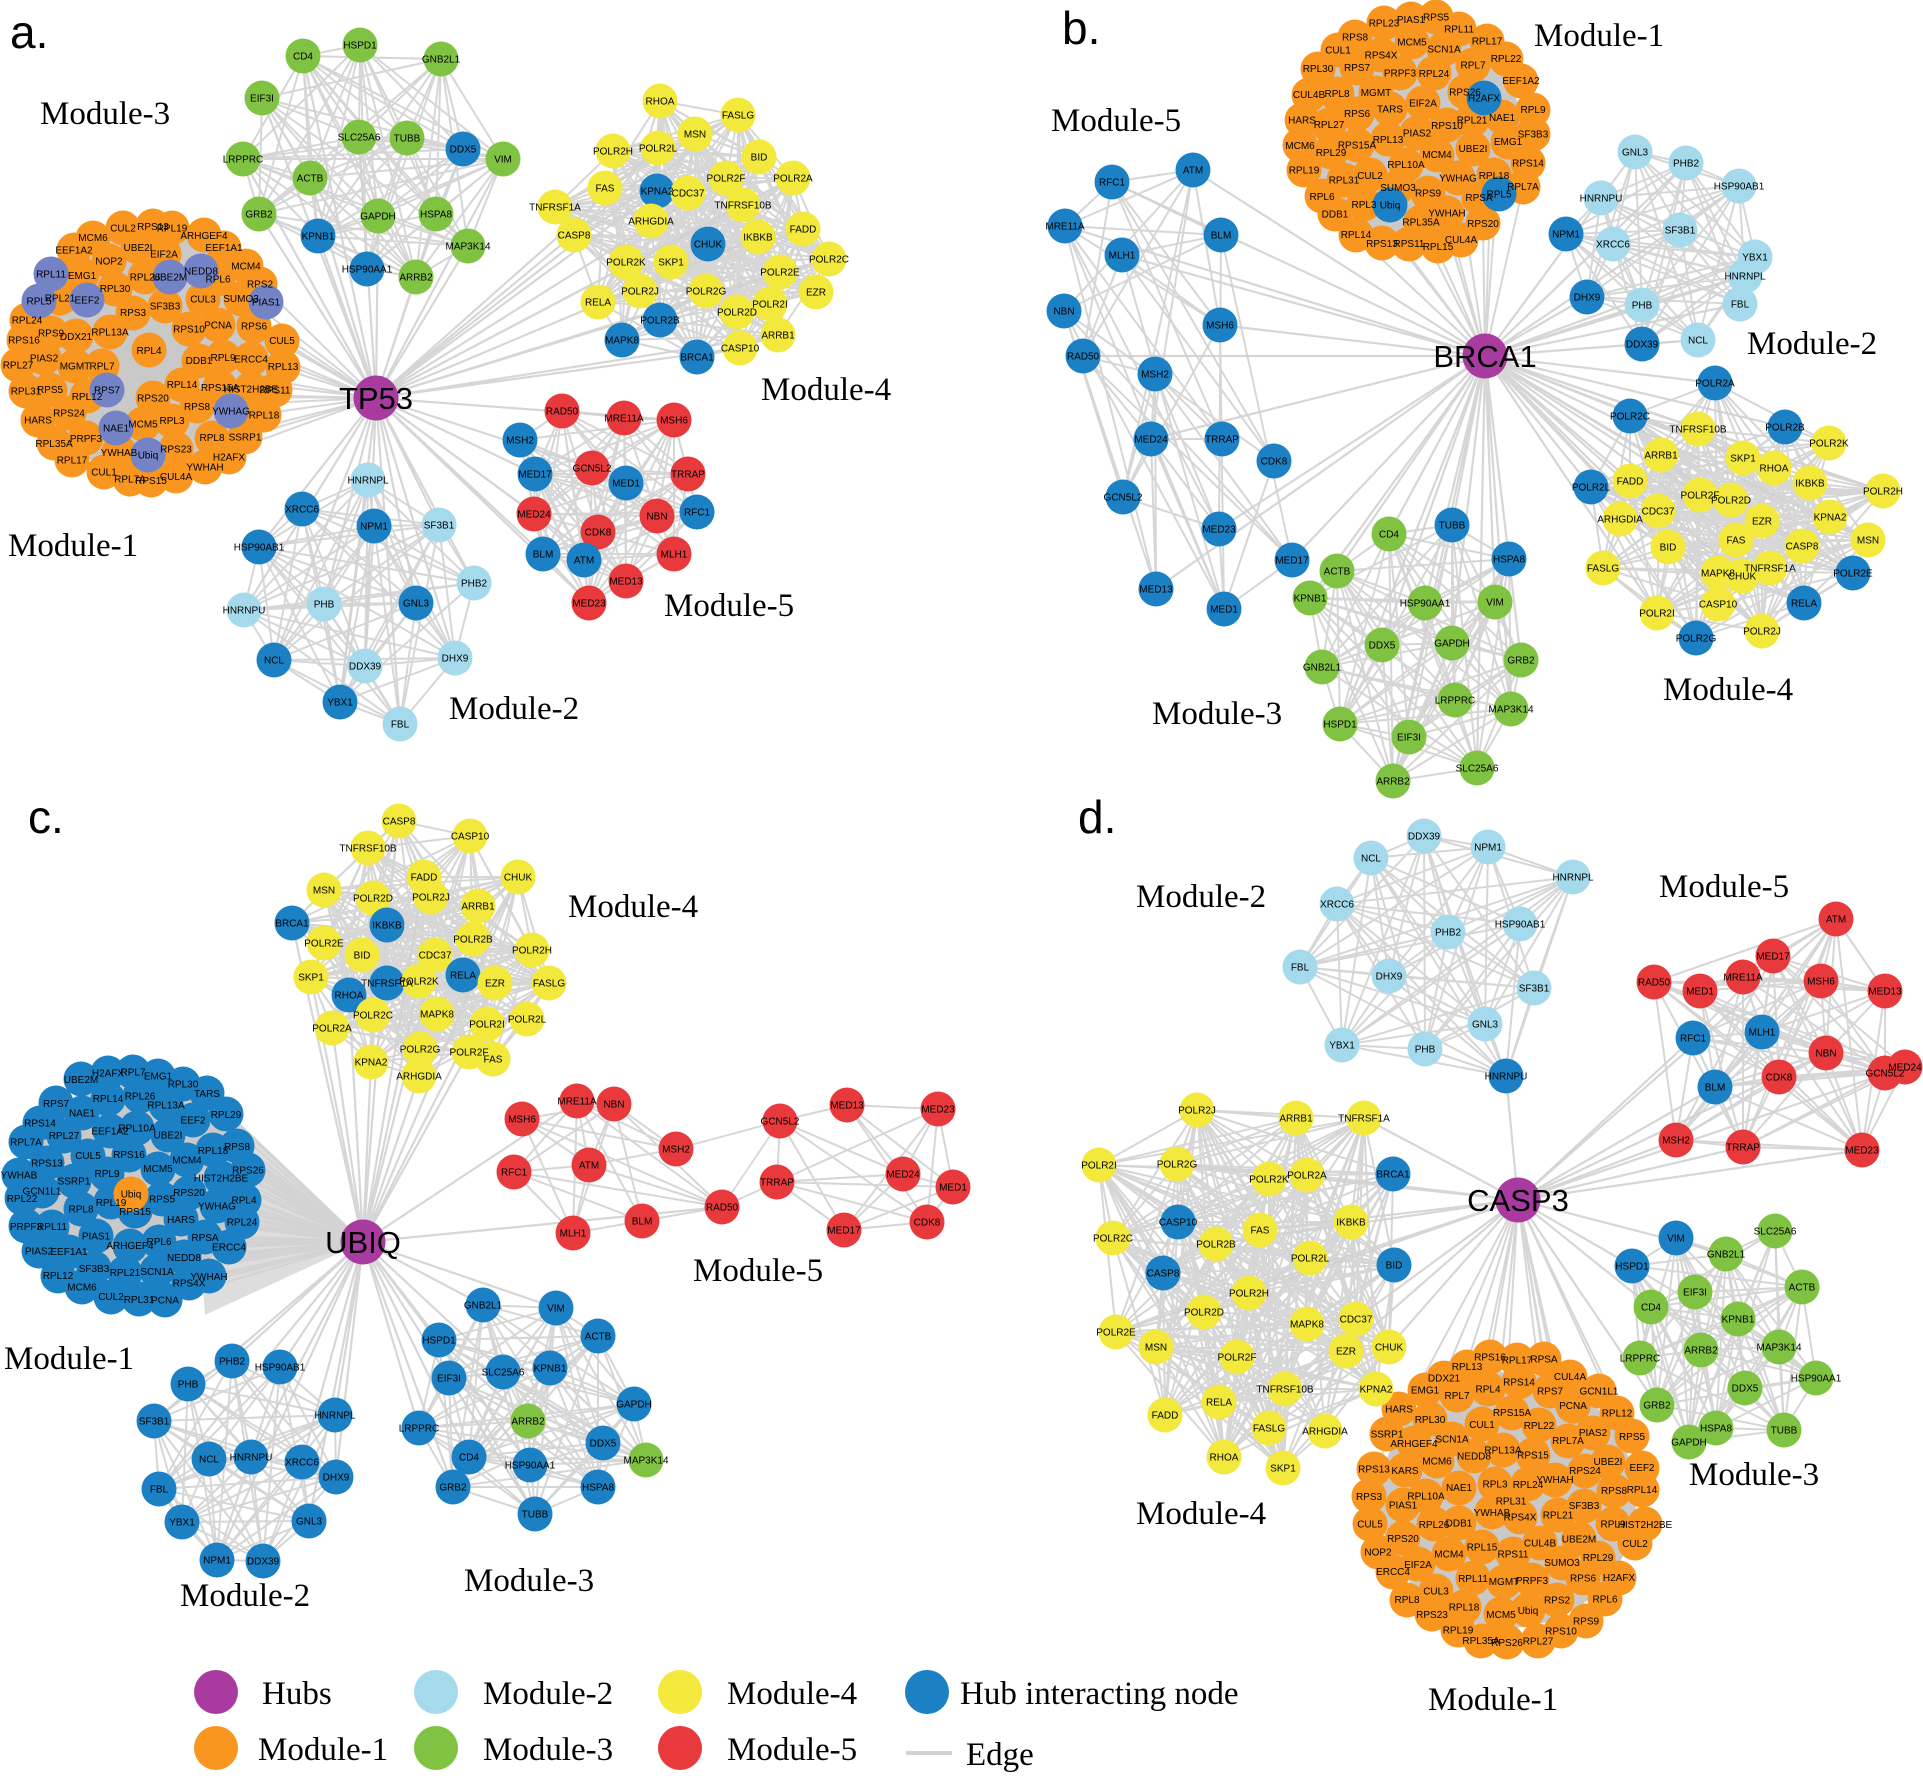 Image resolution: width=1923 pixels, height=1780 pixels. I want to click on svg-text: NPM1, so click(217, 1561).